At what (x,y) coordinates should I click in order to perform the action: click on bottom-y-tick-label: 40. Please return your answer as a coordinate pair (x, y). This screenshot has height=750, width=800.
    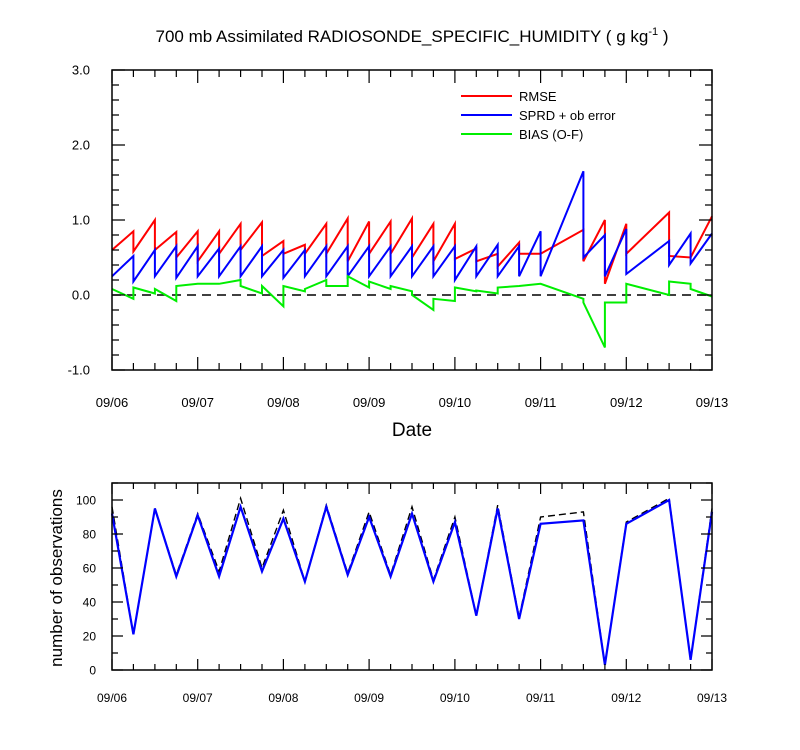
    Looking at the image, I should click on (90, 602).